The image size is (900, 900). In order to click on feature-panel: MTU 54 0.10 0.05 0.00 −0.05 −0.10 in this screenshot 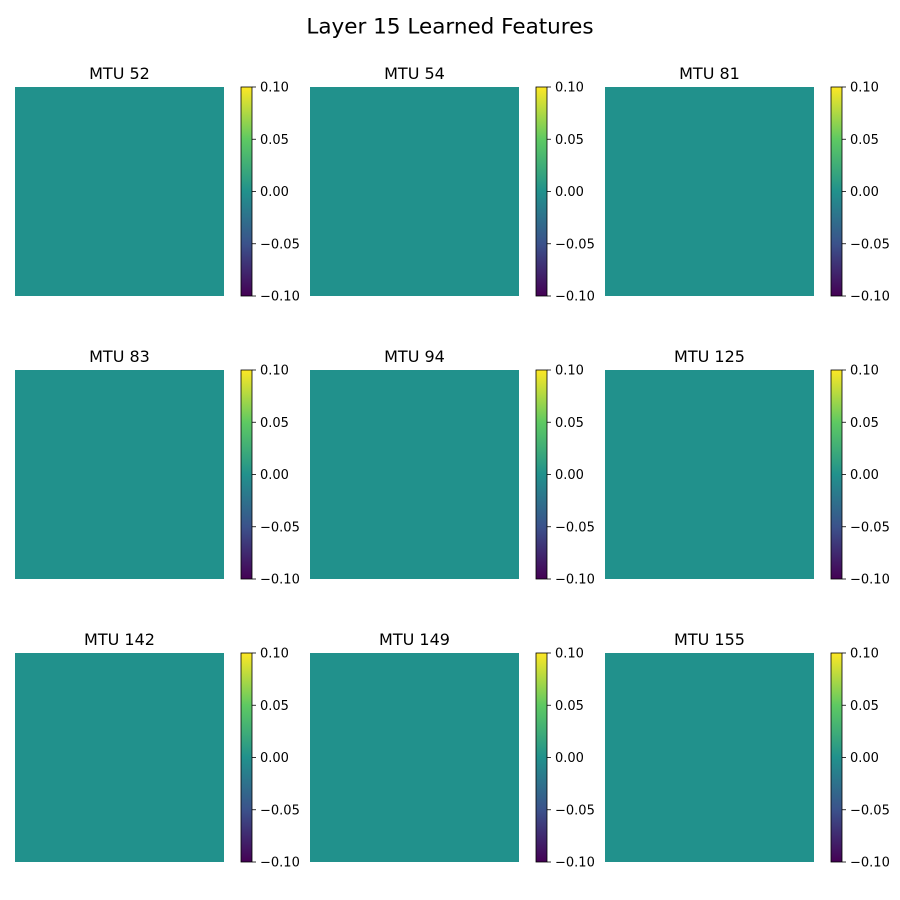, I will do `click(452, 184)`.